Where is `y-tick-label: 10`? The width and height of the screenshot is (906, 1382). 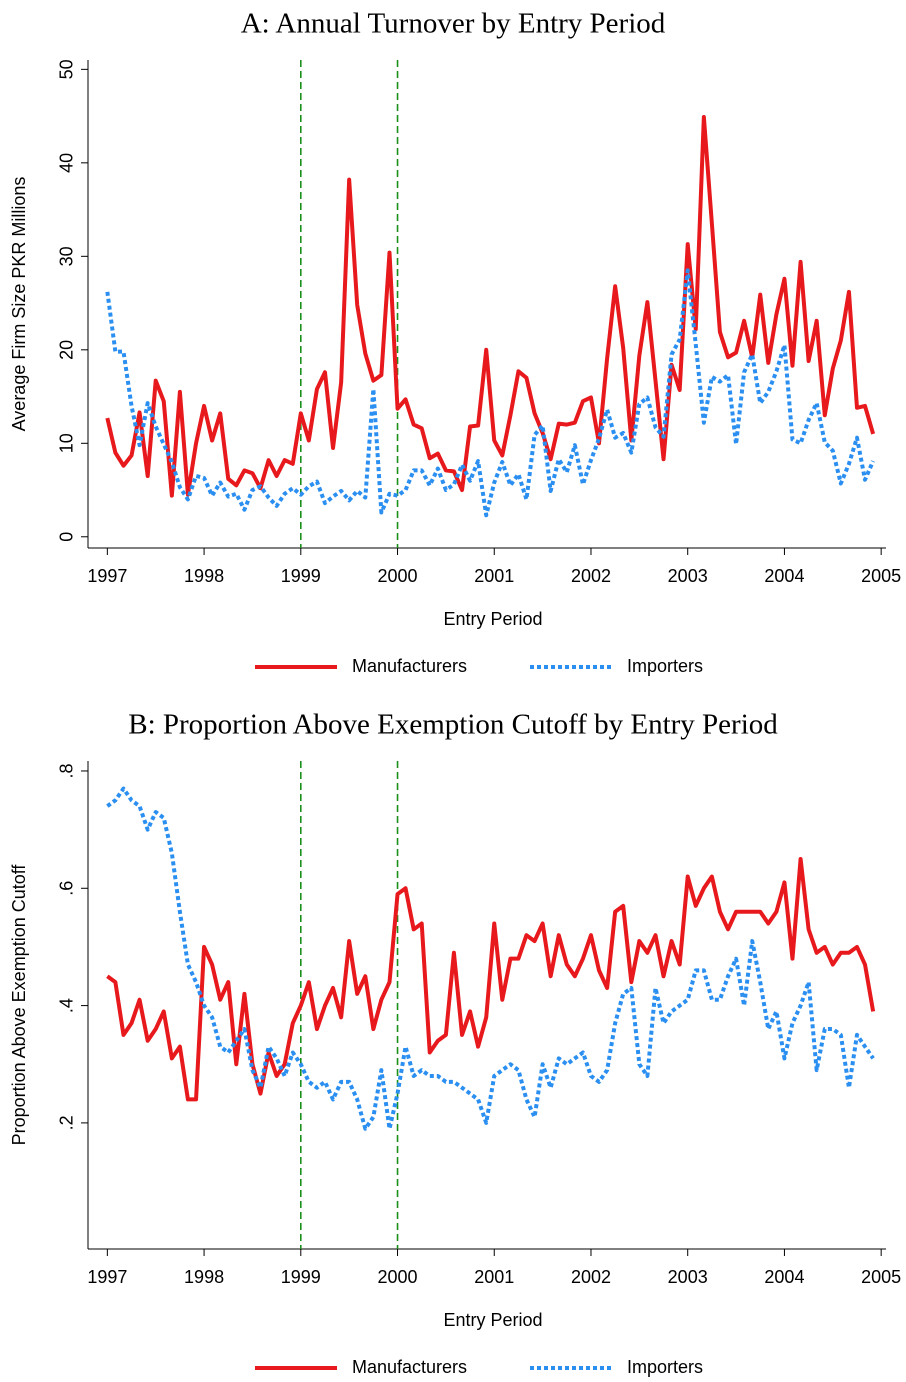
y-tick-label: 10 is located at coordinates (67, 443).